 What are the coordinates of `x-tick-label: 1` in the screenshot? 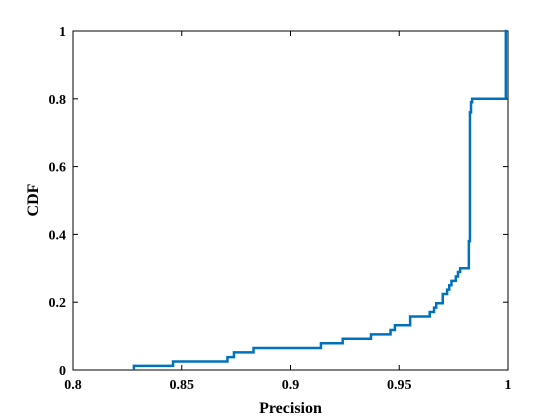 It's located at (508, 385).